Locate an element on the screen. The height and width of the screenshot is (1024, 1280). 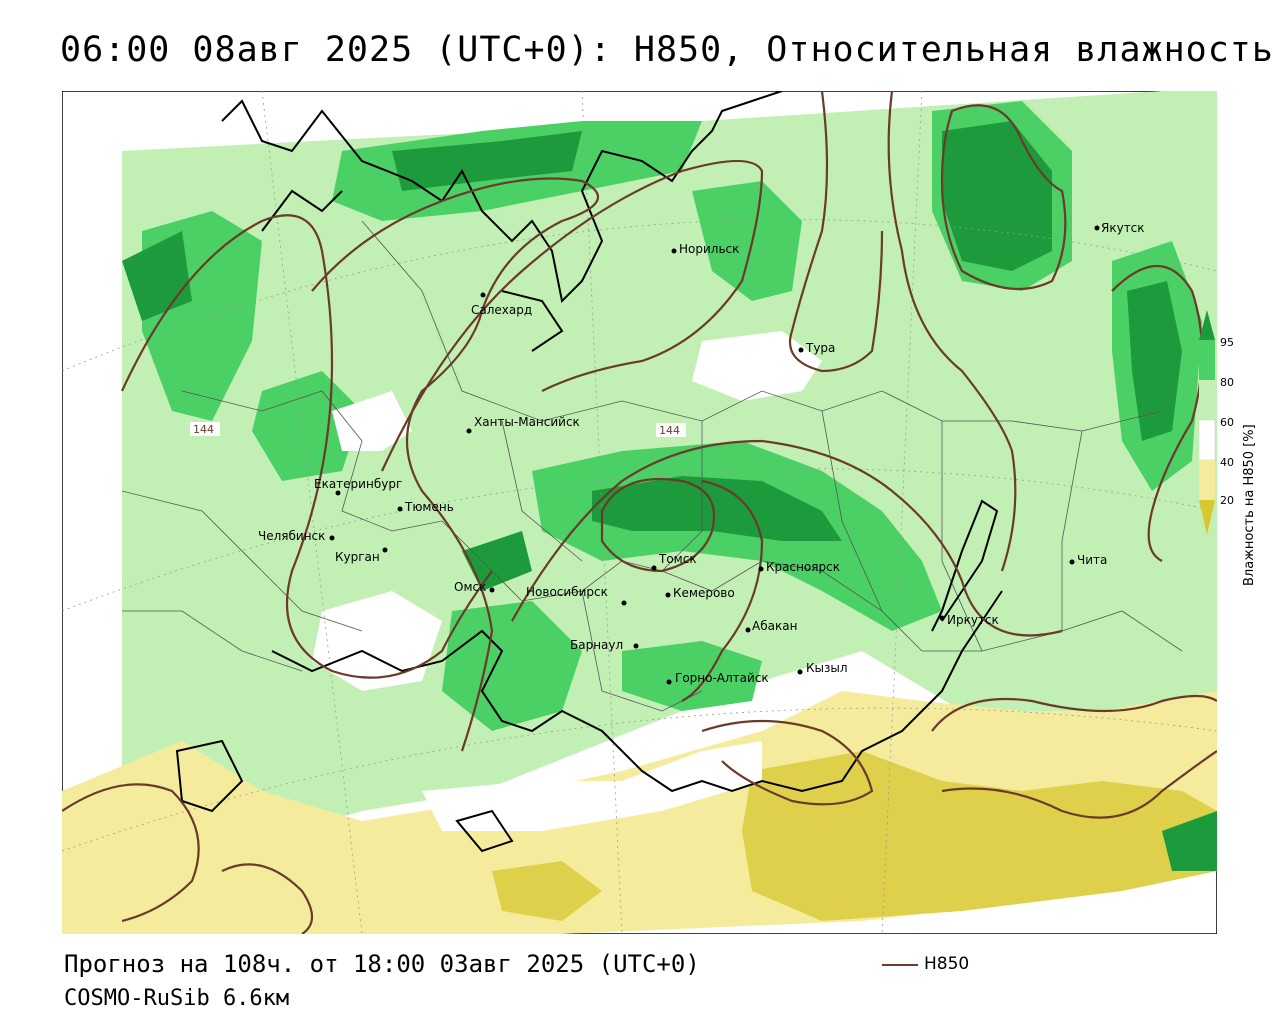
city-dot-kemerovo is located at coordinates (668, 595).